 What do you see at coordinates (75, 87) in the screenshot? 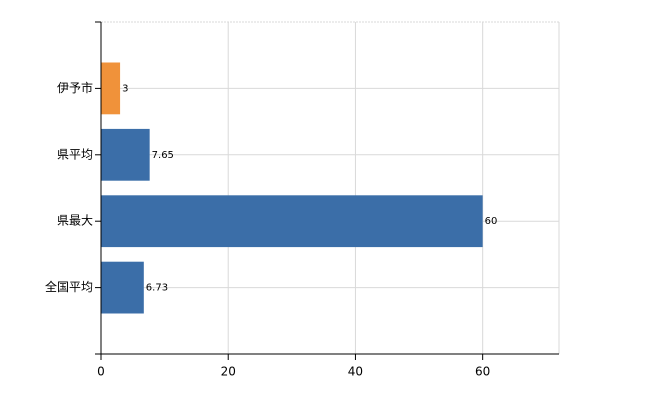
I see `y-tick-label: 伊予市` at bounding box center [75, 87].